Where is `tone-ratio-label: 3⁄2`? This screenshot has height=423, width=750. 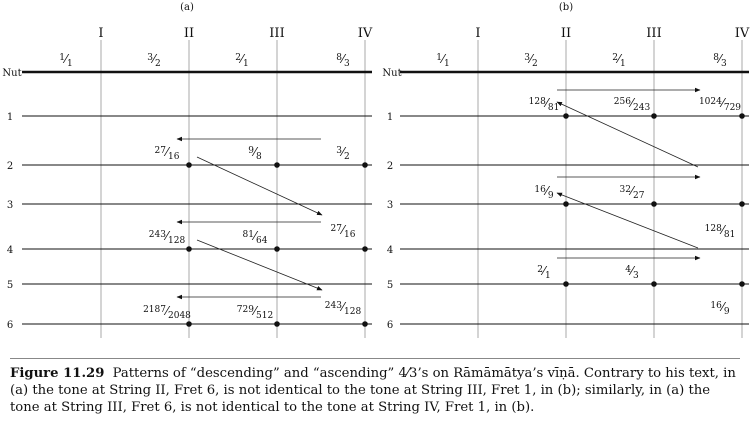 tone-ratio-label: 3⁄2 is located at coordinates (342, 153).